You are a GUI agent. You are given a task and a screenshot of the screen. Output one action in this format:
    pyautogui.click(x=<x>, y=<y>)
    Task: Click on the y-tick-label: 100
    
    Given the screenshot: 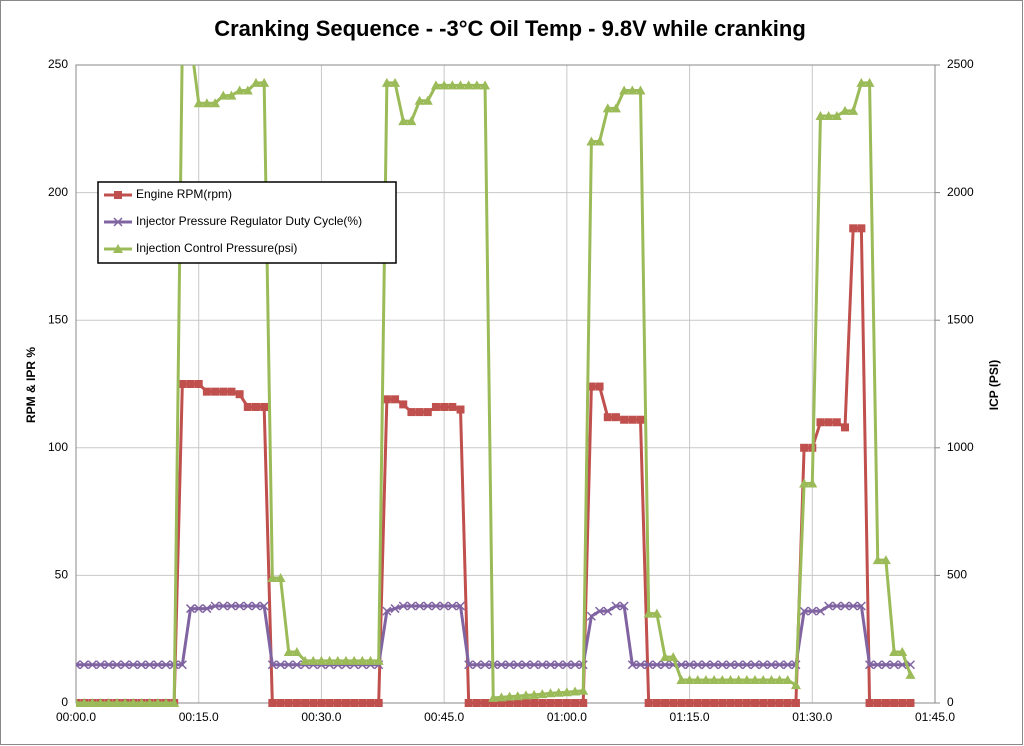 What is the action you would take?
    pyautogui.click(x=58, y=447)
    